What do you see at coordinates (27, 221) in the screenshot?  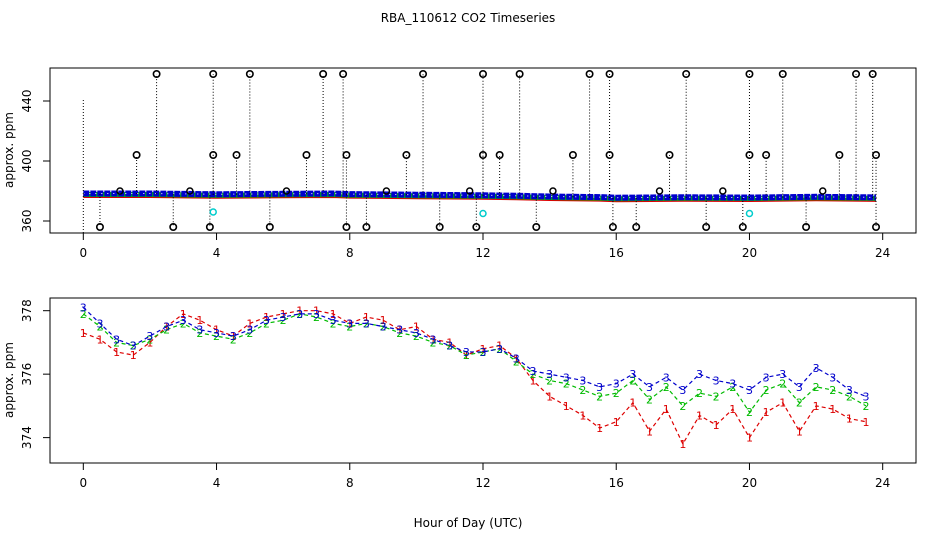 I see `top-y-tick-label: 360` at bounding box center [27, 221].